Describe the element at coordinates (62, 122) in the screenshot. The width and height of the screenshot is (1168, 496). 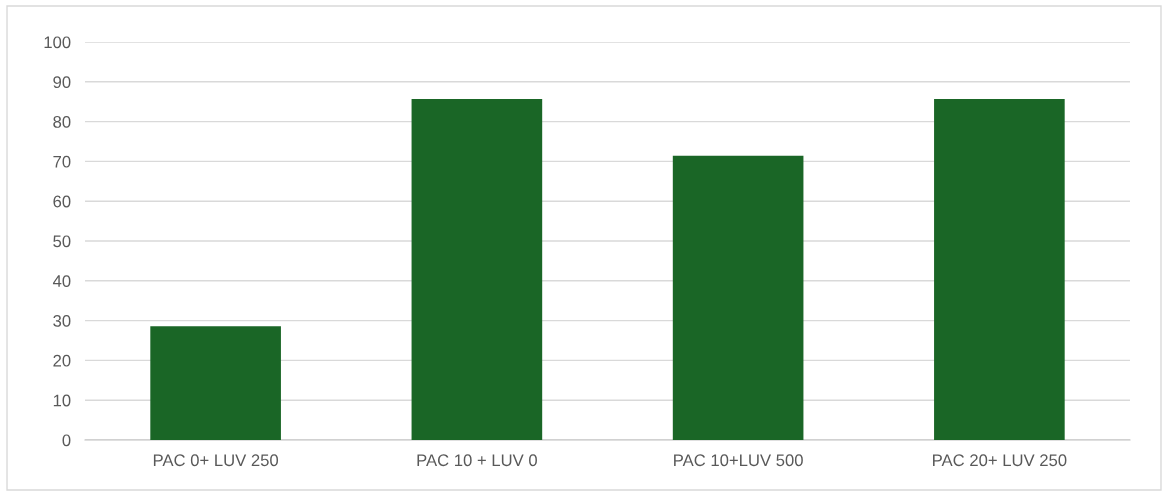
I see `y-tick-label: 80` at that location.